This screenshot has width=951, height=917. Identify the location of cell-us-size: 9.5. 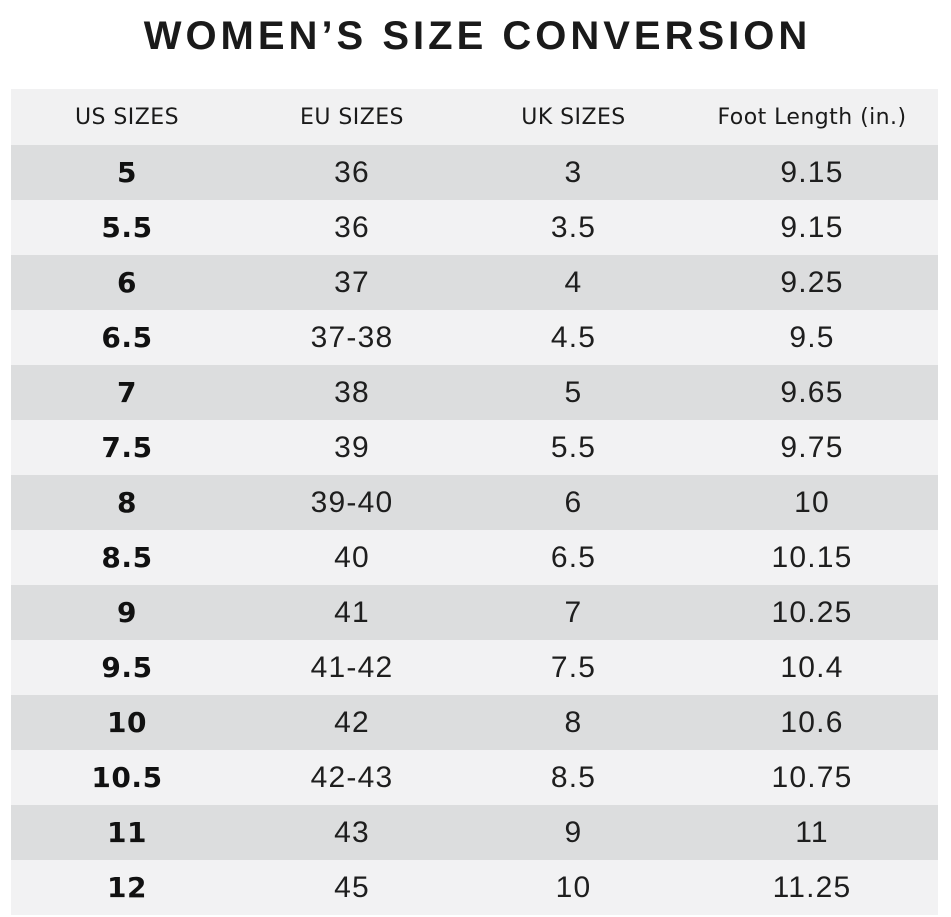
(127, 667).